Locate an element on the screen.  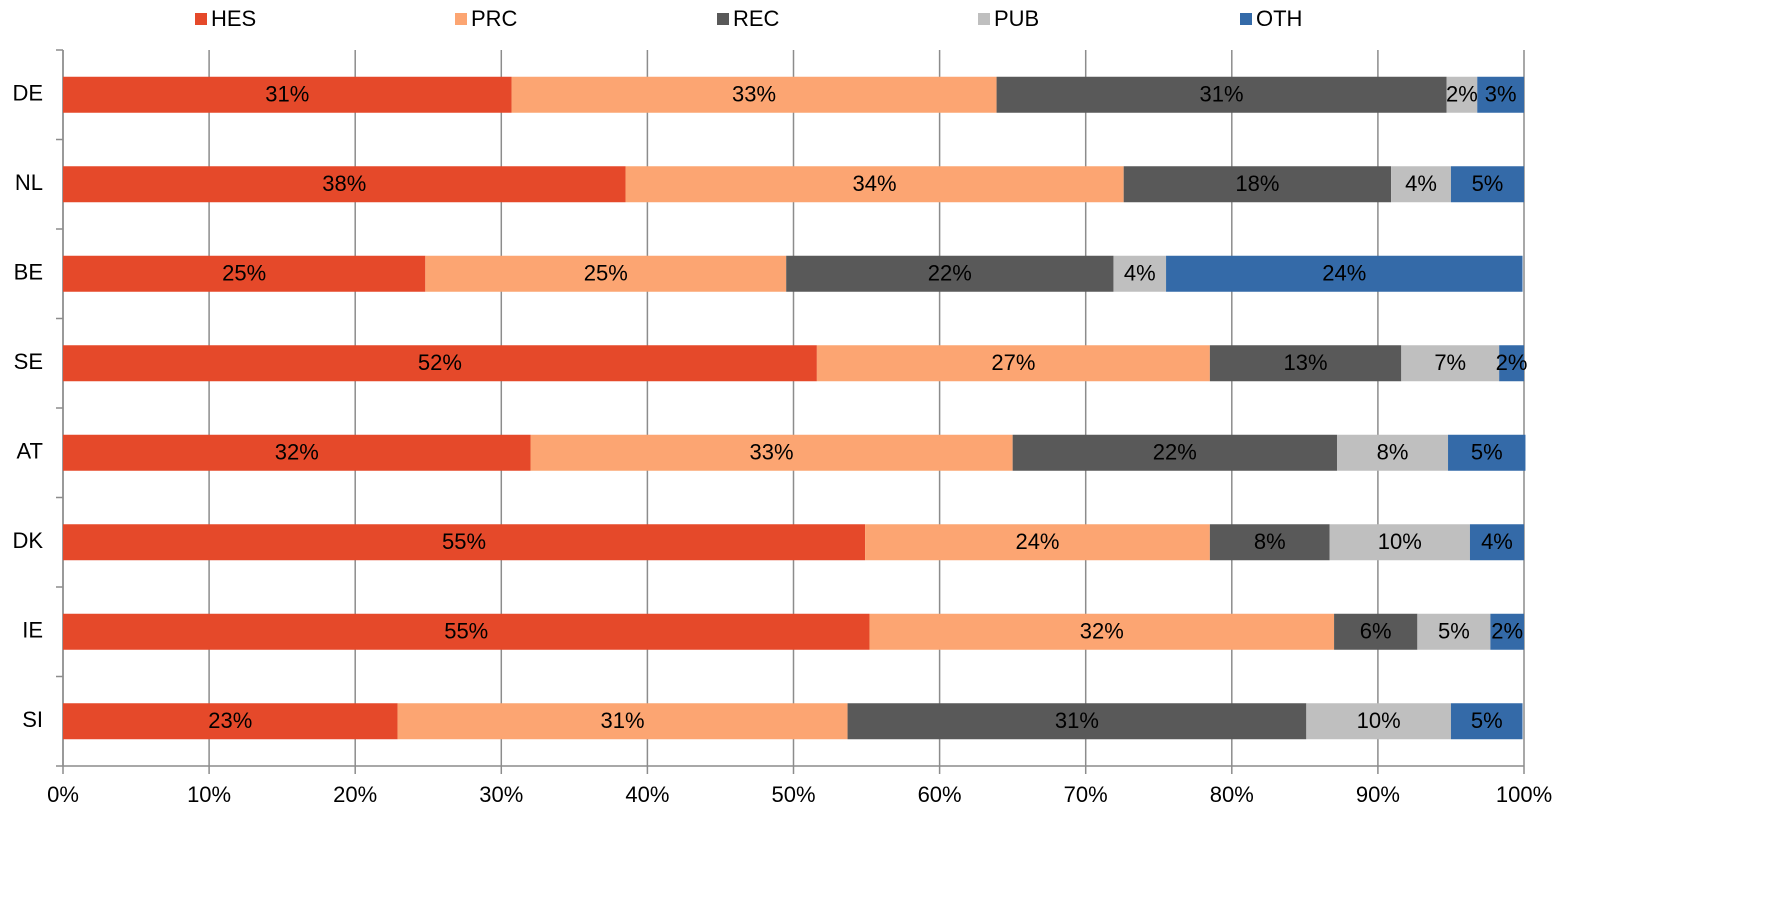
x-tick-label: 20% is located at coordinates (355, 794).